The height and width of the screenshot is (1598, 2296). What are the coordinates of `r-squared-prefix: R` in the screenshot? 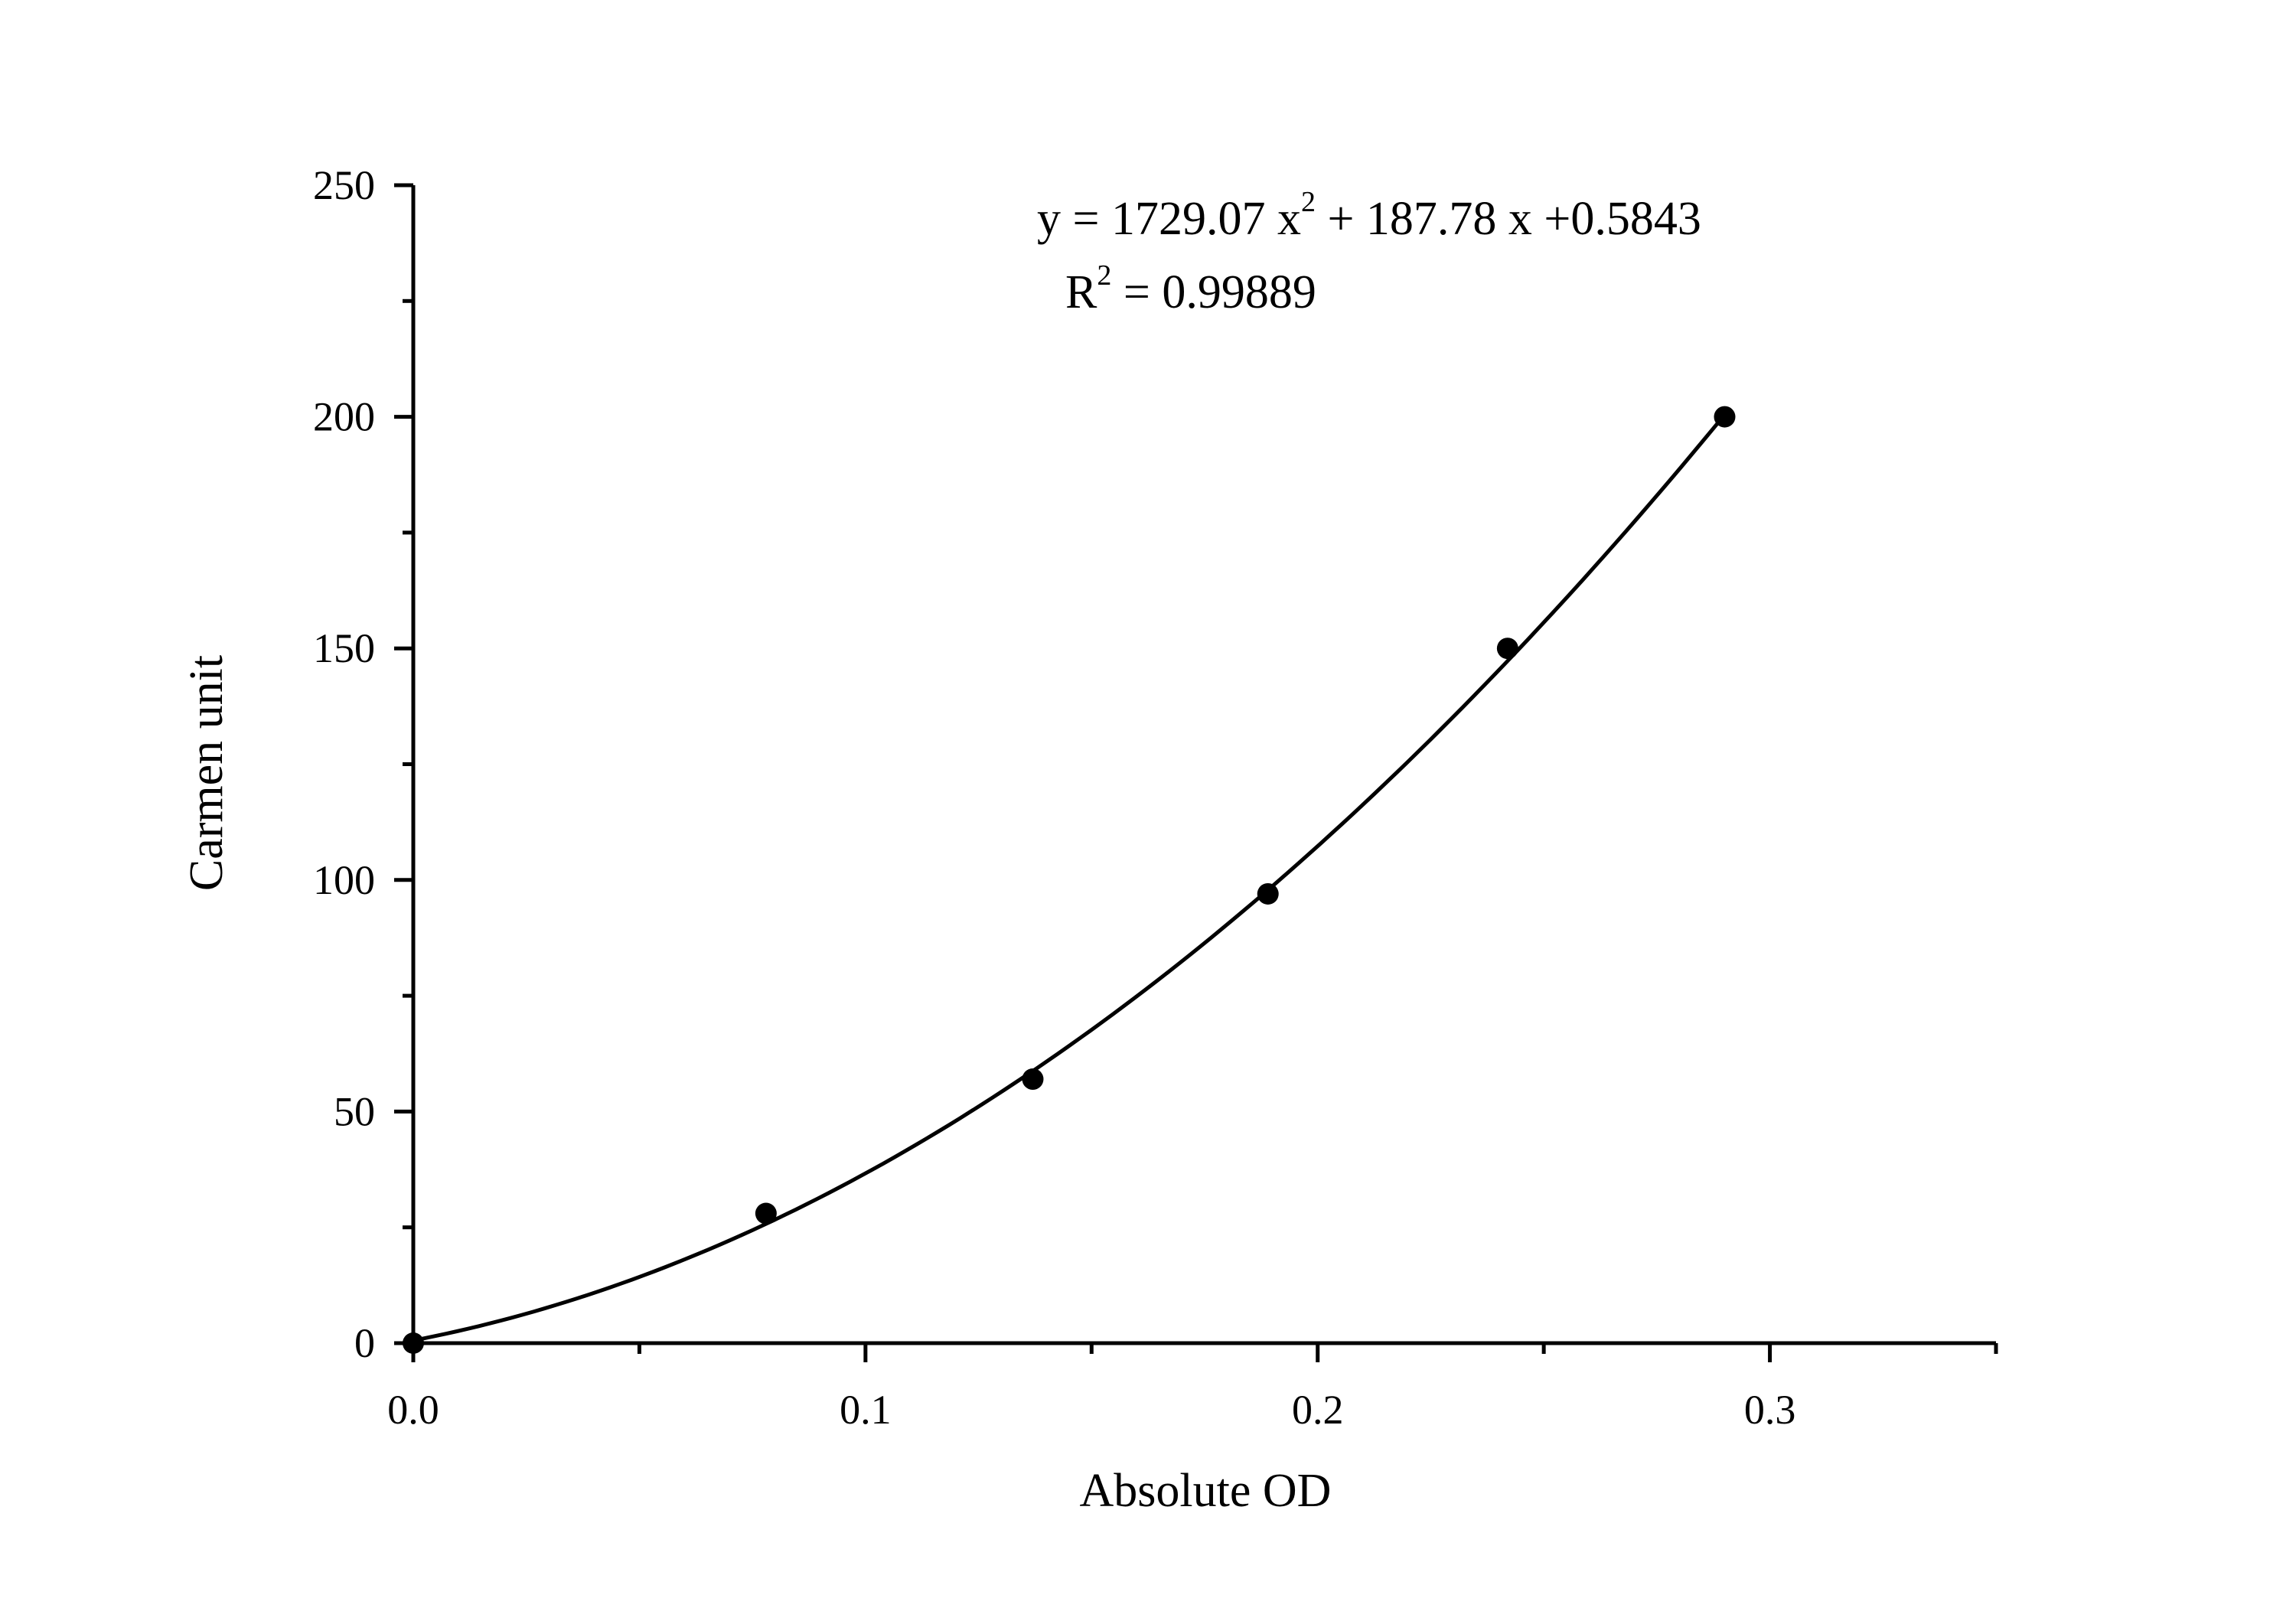 It's located at (1081, 292).